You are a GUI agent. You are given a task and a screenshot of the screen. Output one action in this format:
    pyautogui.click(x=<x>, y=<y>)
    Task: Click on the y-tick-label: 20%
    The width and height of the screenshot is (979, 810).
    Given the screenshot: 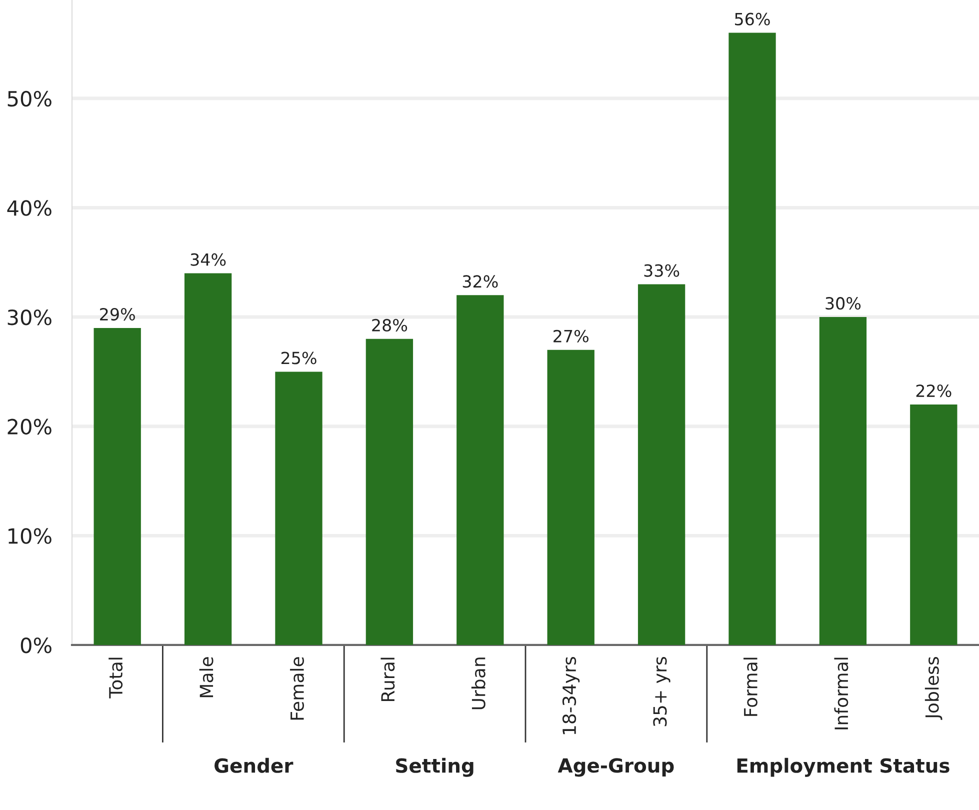 What is the action you would take?
    pyautogui.click(x=30, y=426)
    